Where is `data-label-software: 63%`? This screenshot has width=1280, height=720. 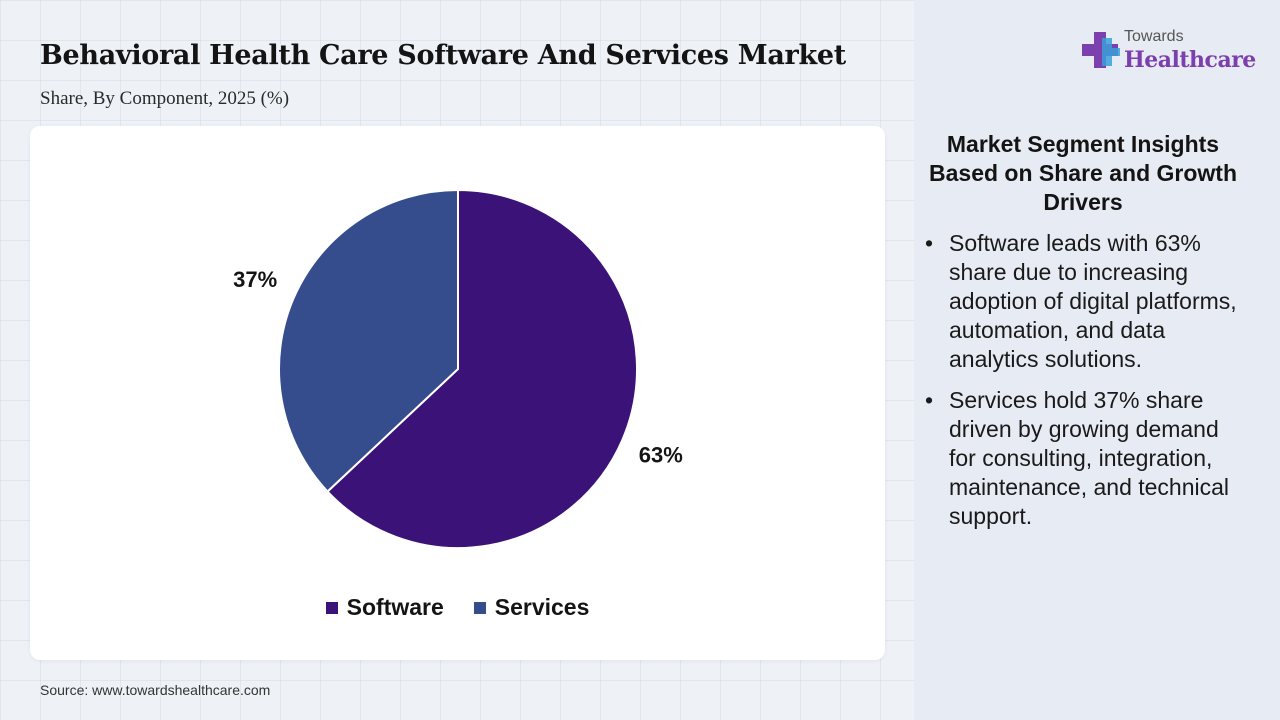 data-label-software: 63% is located at coordinates (661, 455).